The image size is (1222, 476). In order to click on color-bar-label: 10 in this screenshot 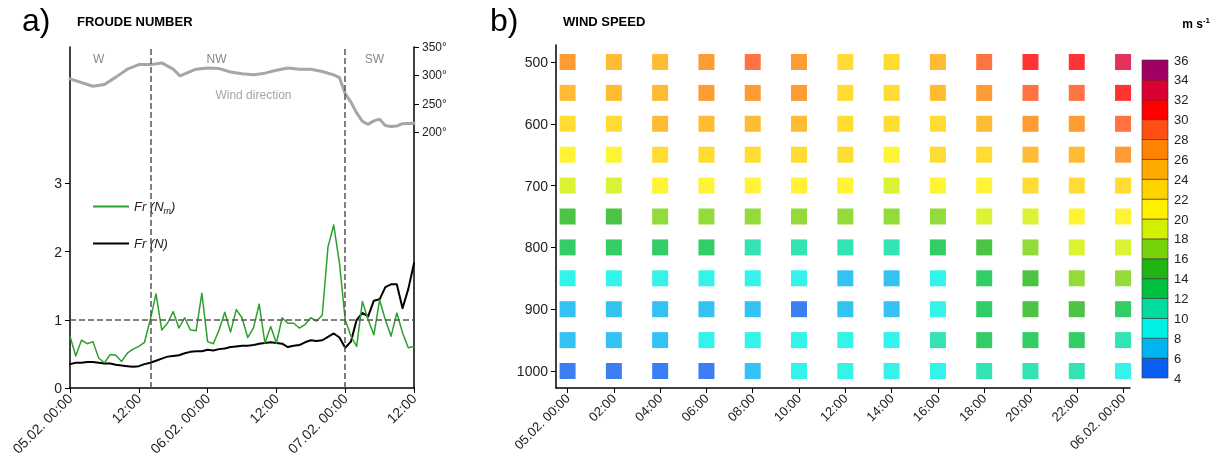, I will do `click(1181, 318)`.